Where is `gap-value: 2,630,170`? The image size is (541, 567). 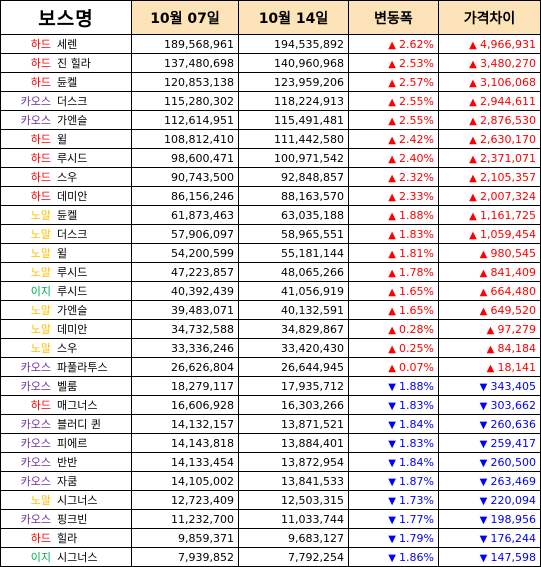 gap-value: 2,630,170 is located at coordinates (508, 139).